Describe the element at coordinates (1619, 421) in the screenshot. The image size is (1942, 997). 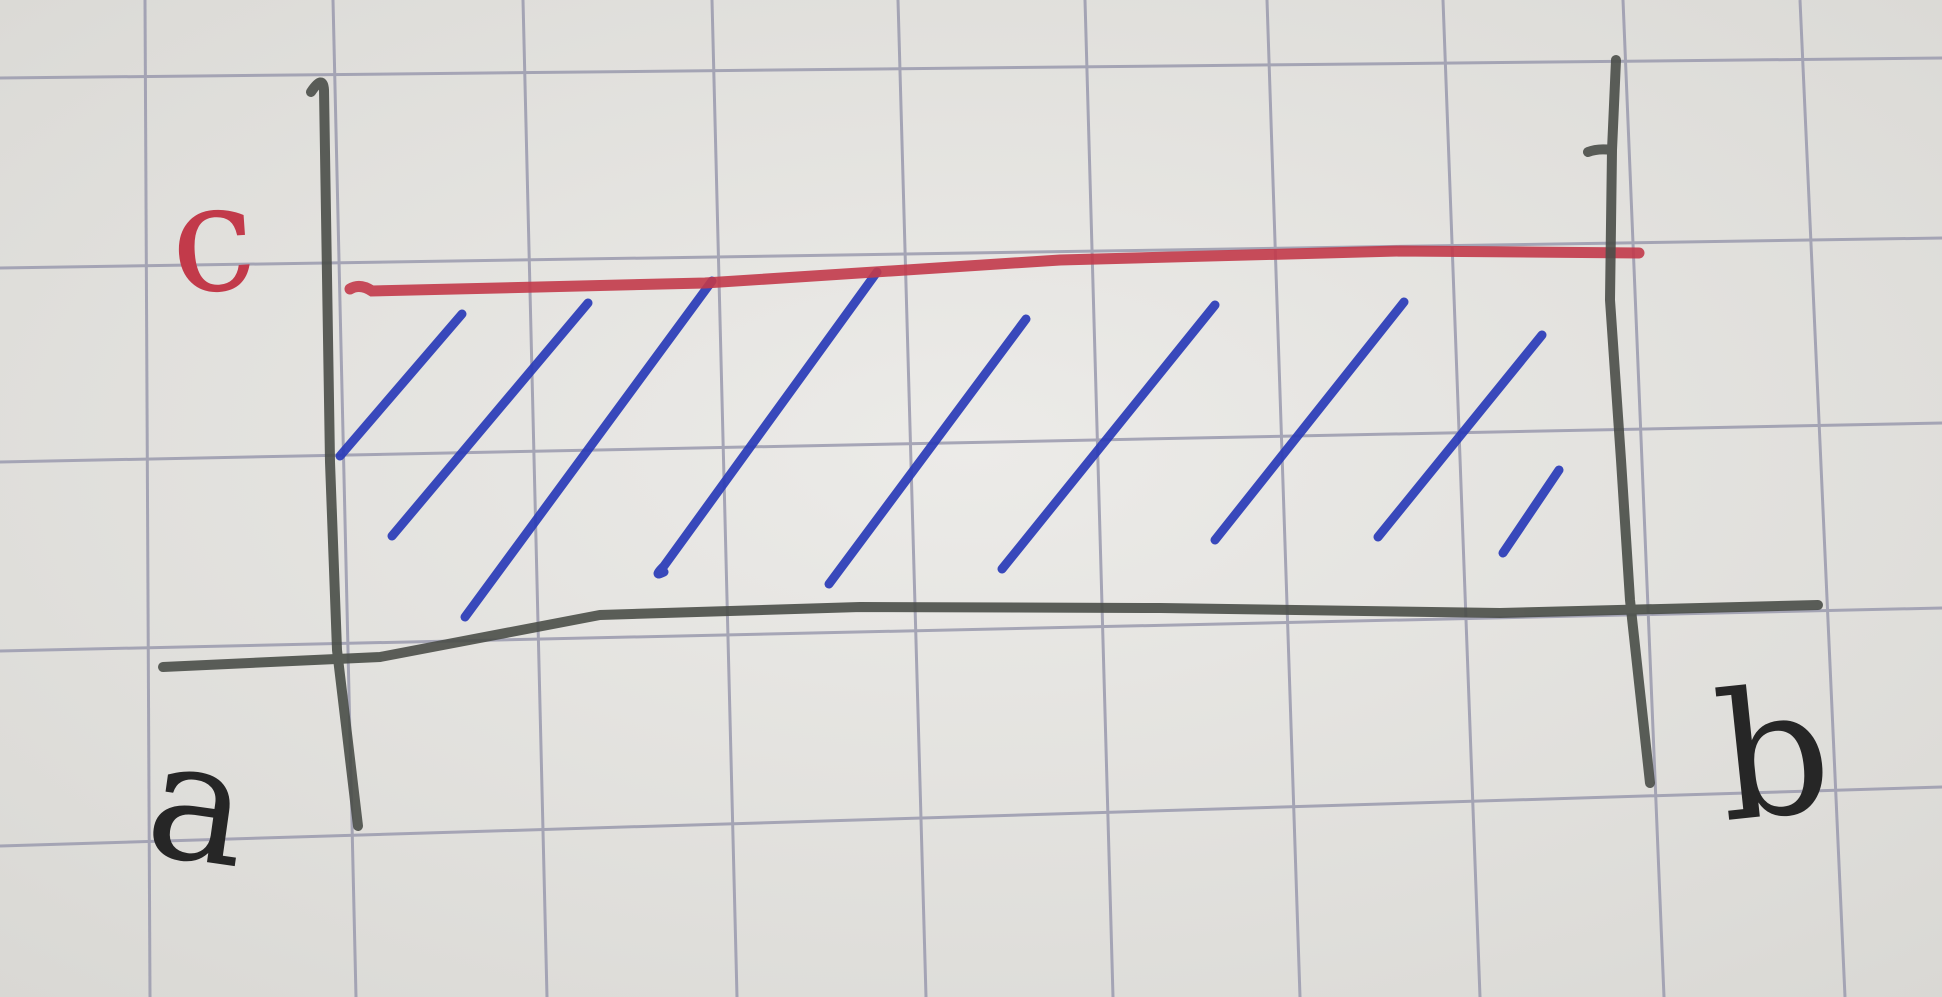
I see `vertical-line-b` at that location.